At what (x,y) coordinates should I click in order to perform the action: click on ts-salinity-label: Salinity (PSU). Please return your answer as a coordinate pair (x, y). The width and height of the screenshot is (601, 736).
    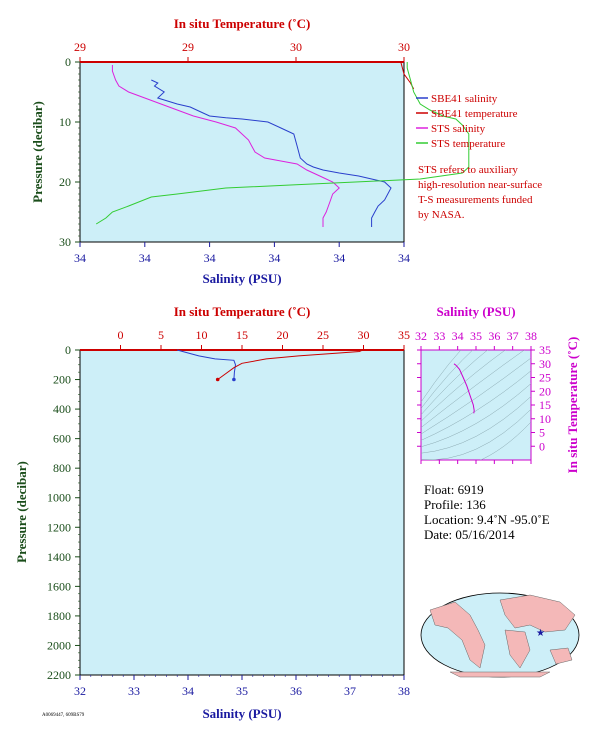
    Looking at the image, I should click on (475, 311).